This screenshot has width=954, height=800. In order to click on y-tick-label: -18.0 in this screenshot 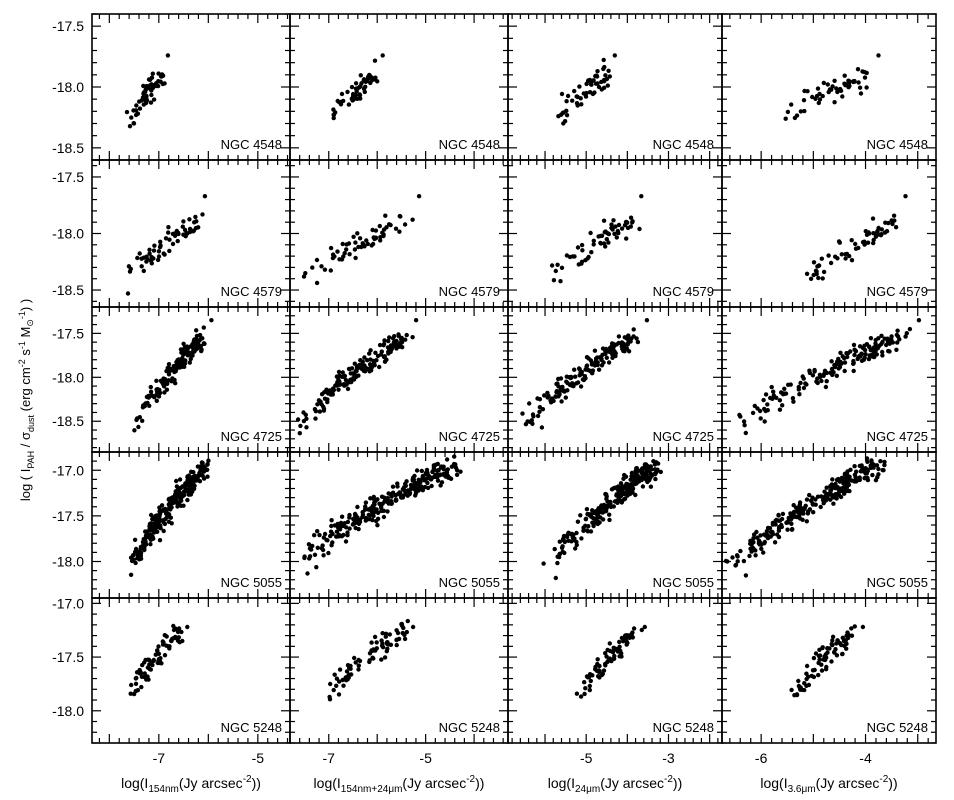, I will do `click(68, 87)`.